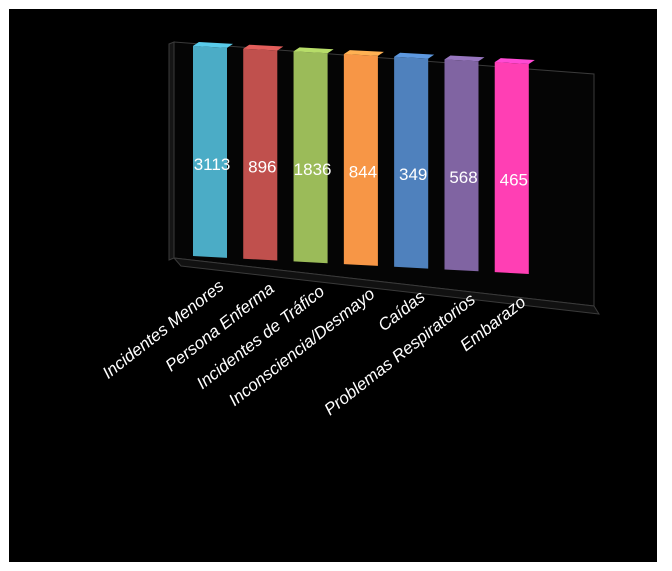 The image size is (672, 571). Describe the element at coordinates (514, 179) in the screenshot. I see `data-label: 465` at that location.